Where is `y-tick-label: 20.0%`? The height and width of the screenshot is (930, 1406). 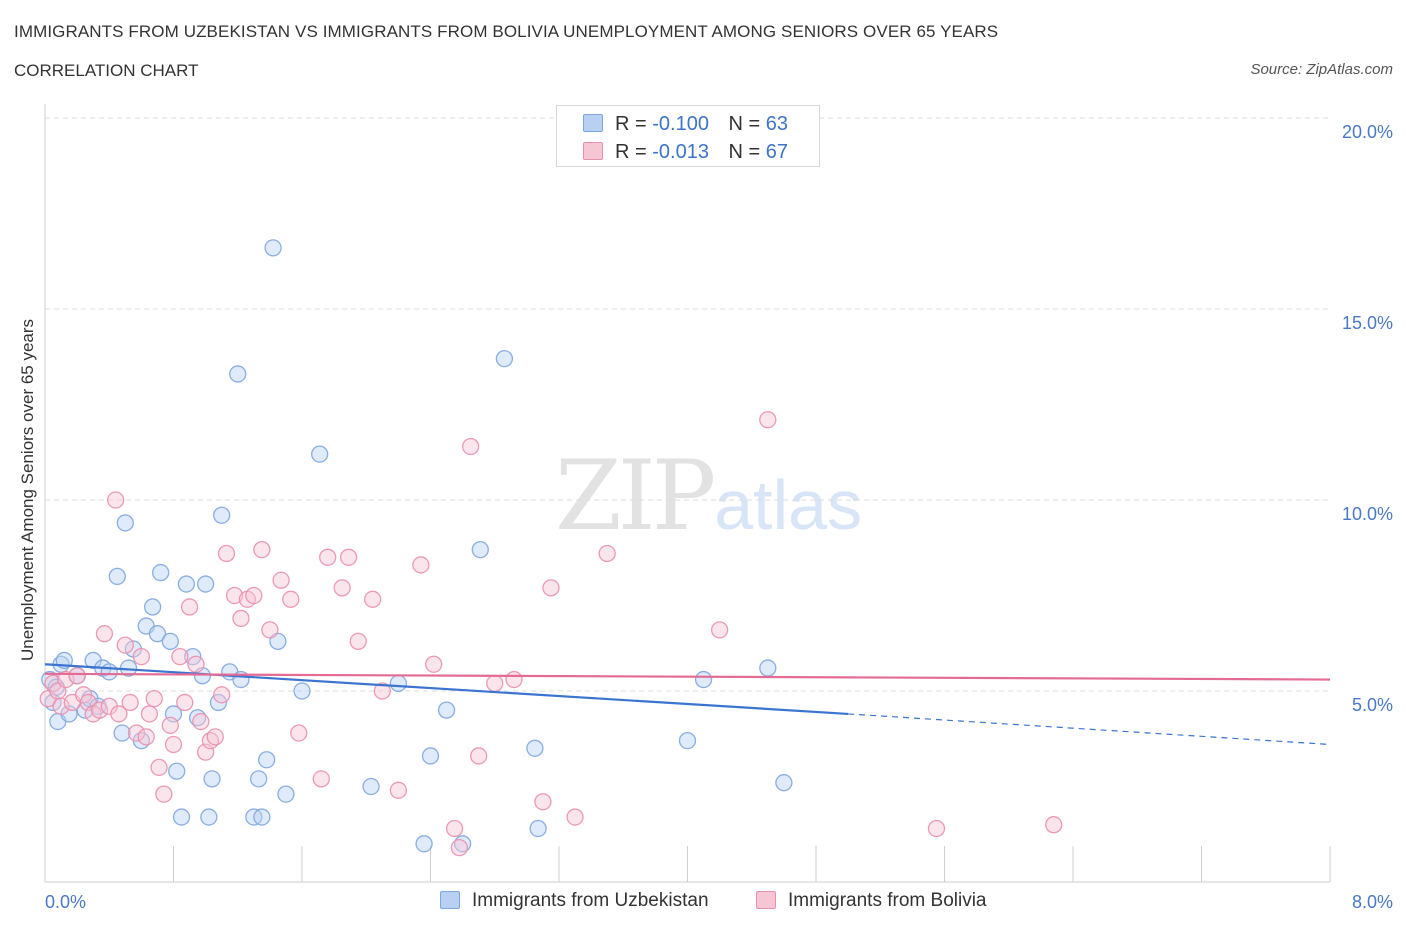 y-tick-label: 20.0% is located at coordinates (1367, 132).